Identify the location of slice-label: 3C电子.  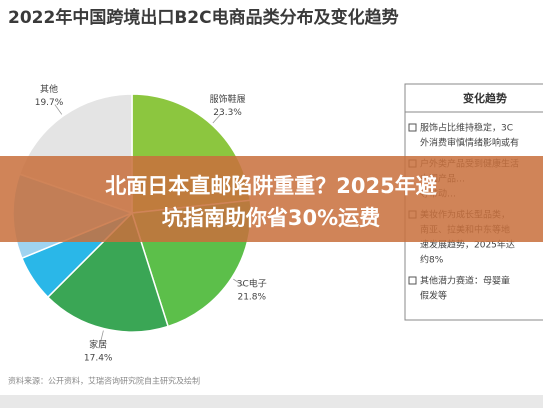
(252, 284).